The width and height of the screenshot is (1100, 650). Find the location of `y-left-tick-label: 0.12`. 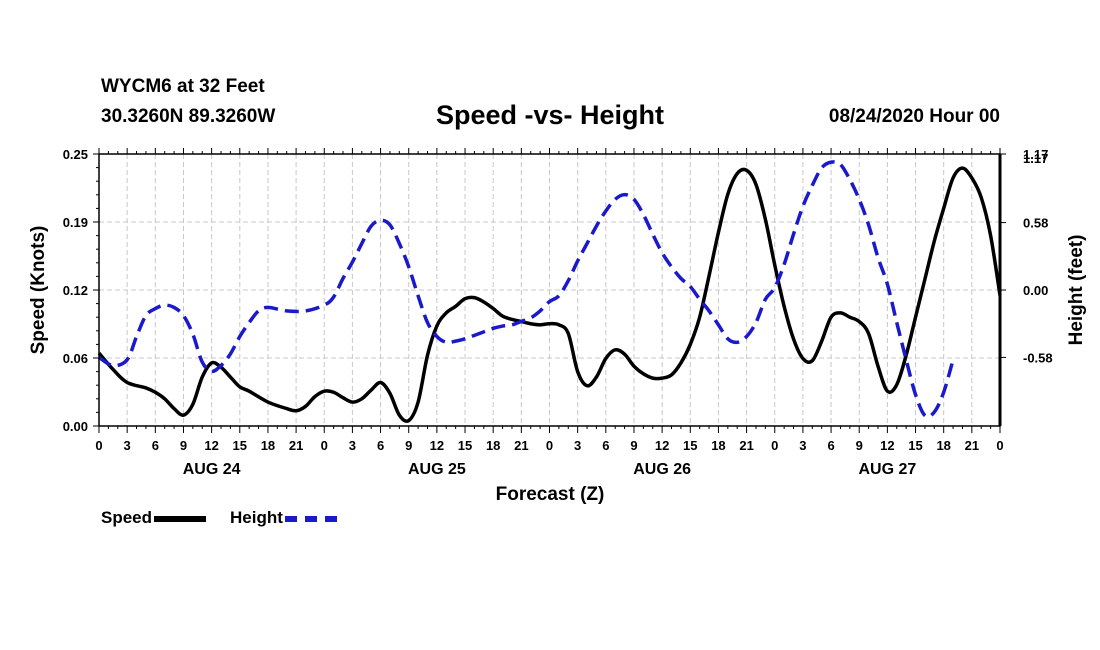

y-left-tick-label: 0.12 is located at coordinates (75, 290).